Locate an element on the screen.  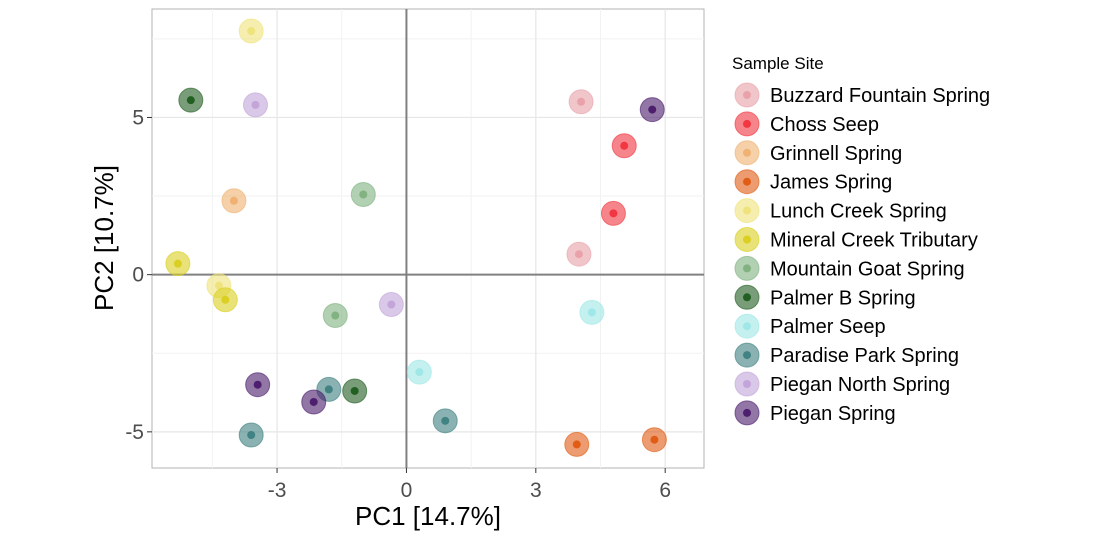
legend-label: Piegan Spring is located at coordinates (833, 414).